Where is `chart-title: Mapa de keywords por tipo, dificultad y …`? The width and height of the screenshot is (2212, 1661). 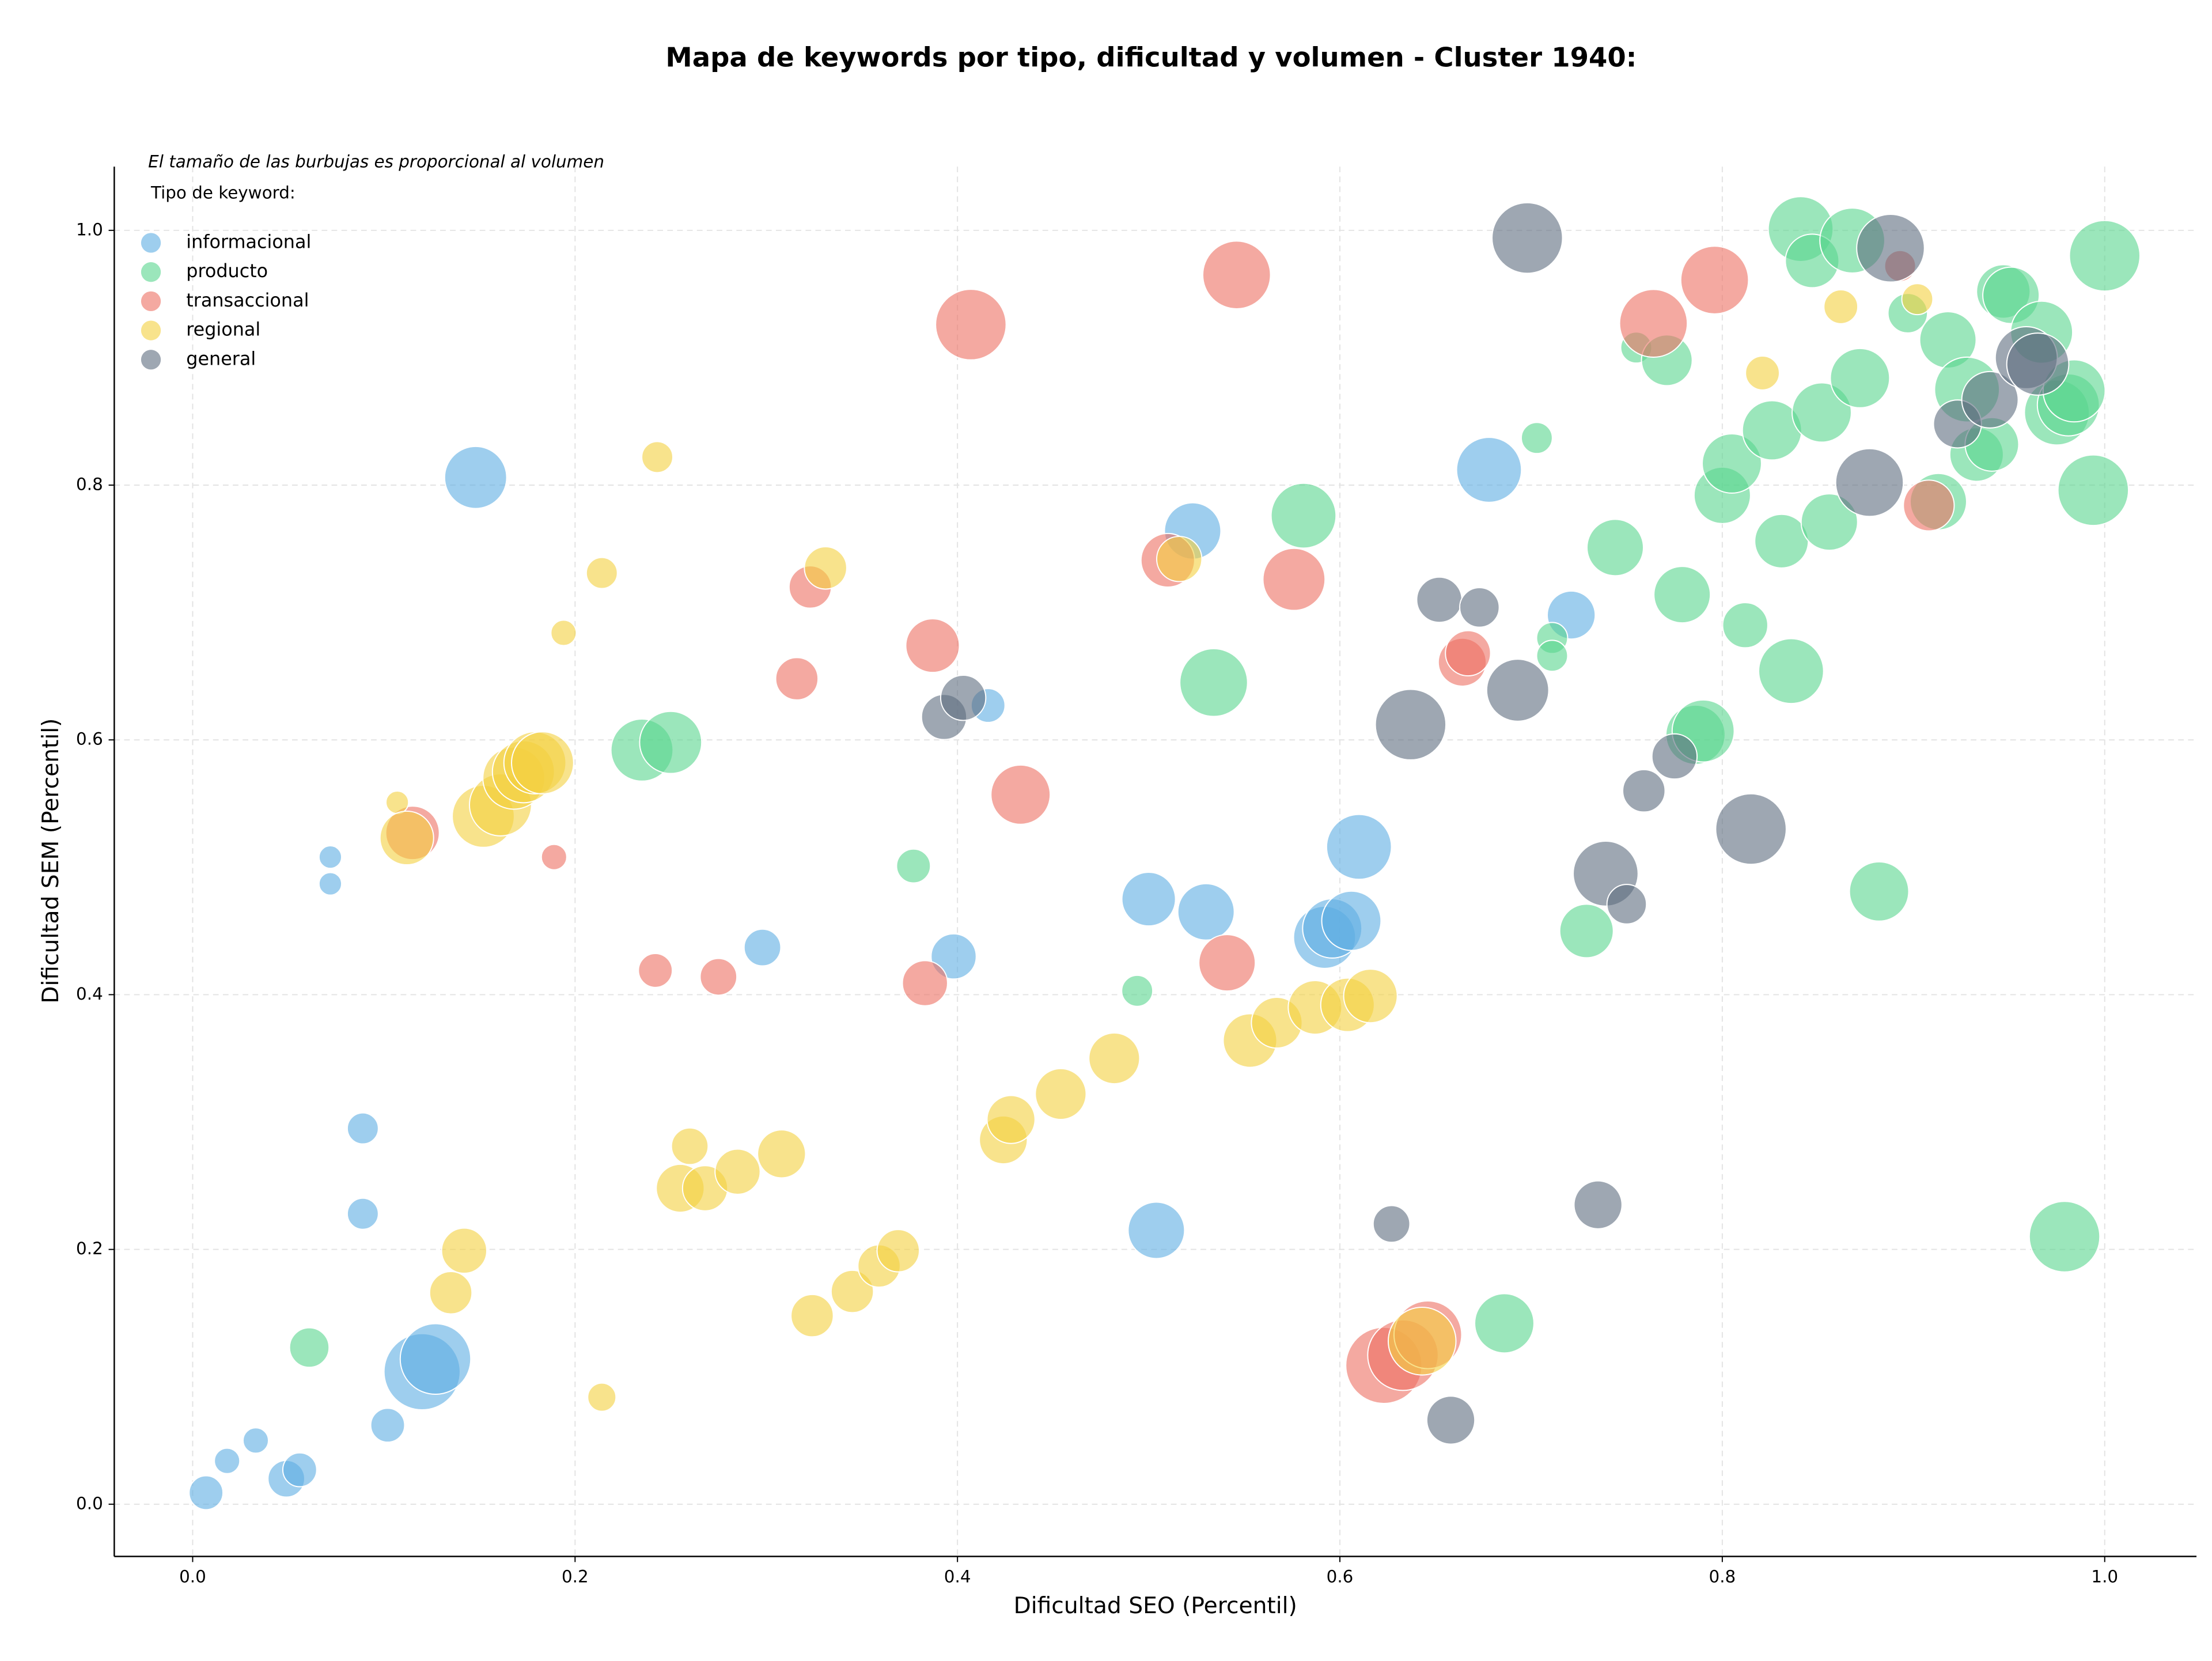 chart-title: Mapa de keywords por tipo, dificultad y … is located at coordinates (1151, 57).